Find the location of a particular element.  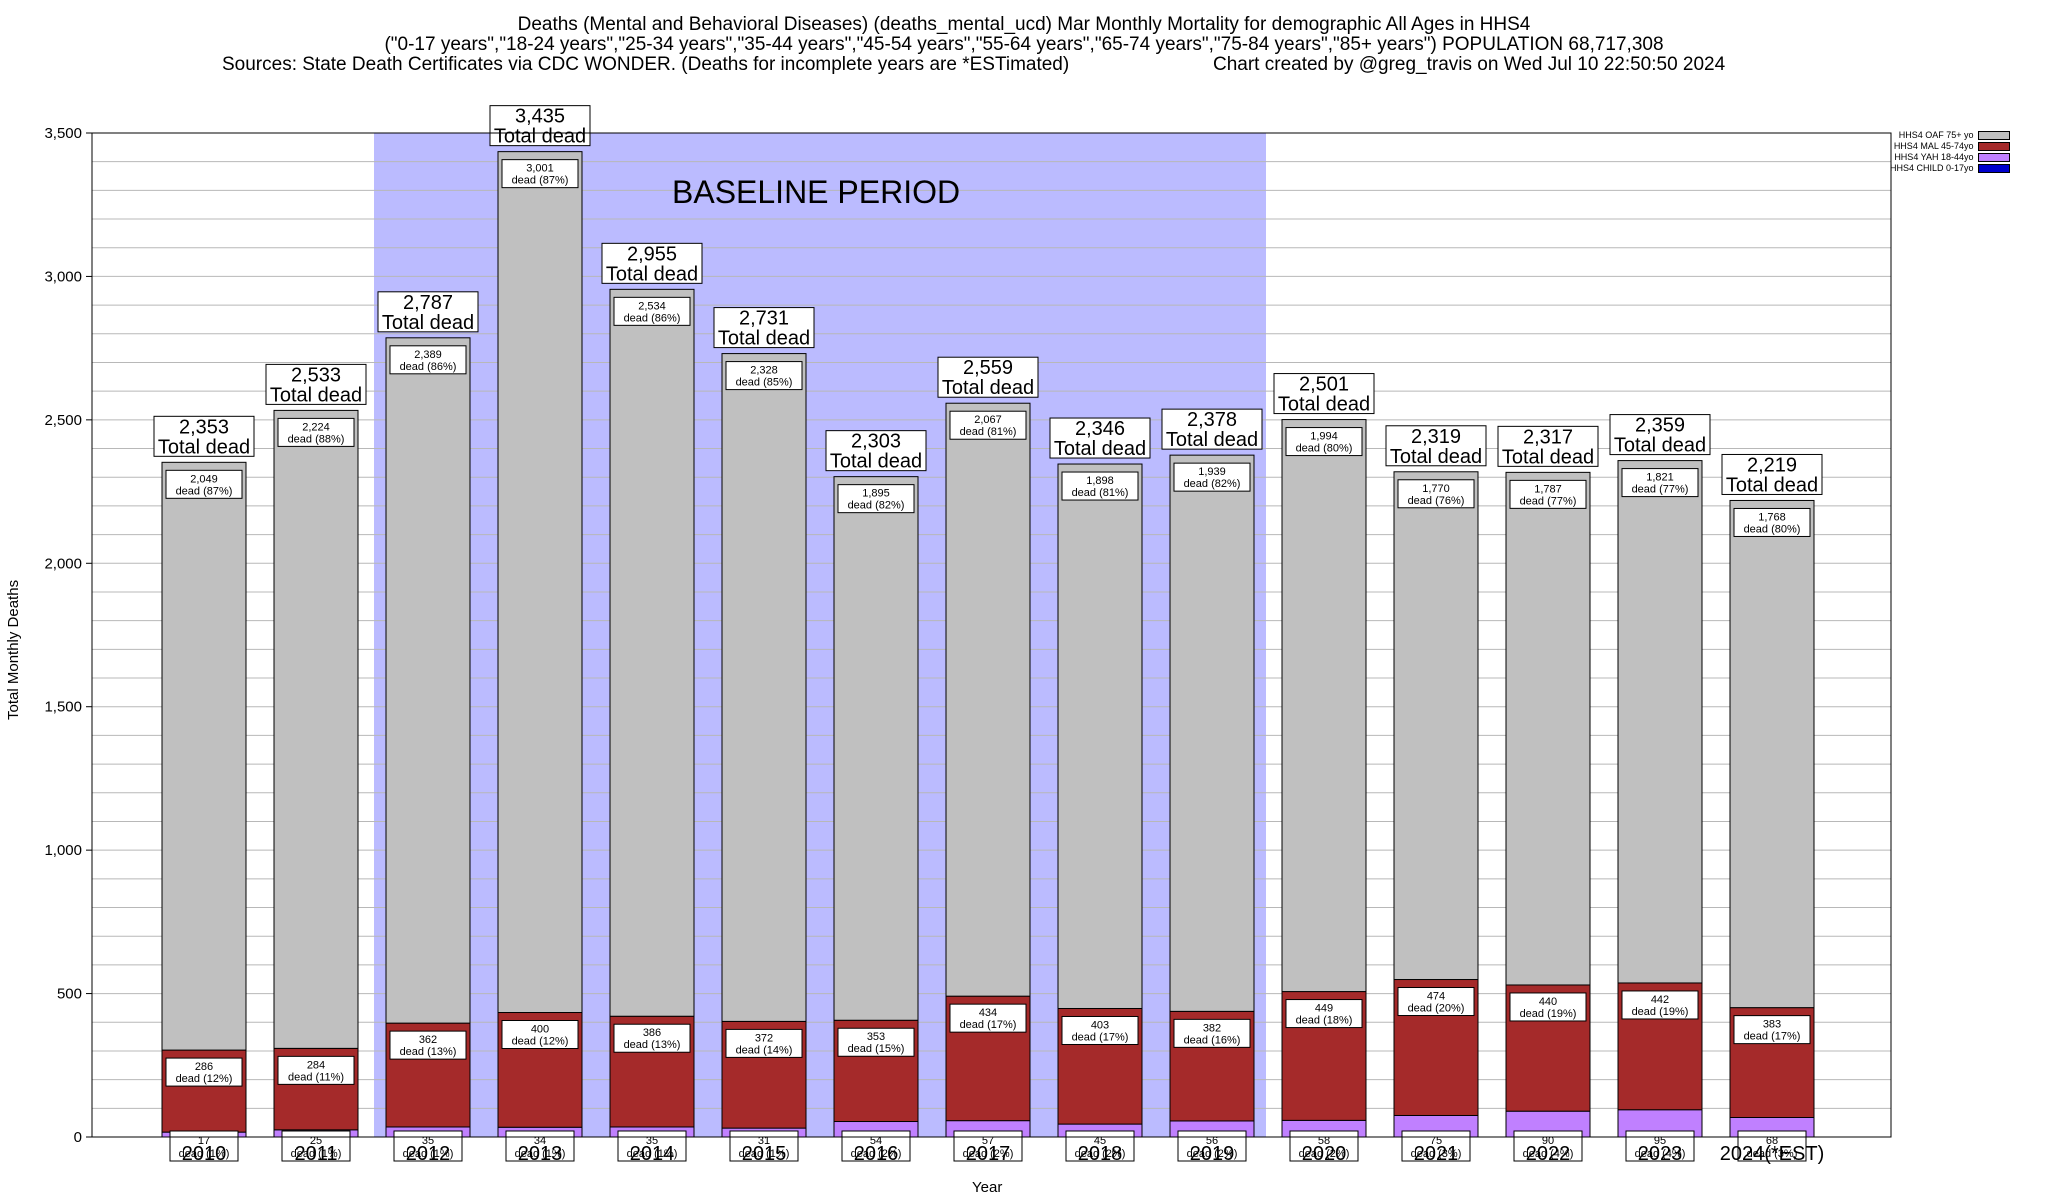

data-label-total: 2,353 Total dead is located at coordinates (204, 437).